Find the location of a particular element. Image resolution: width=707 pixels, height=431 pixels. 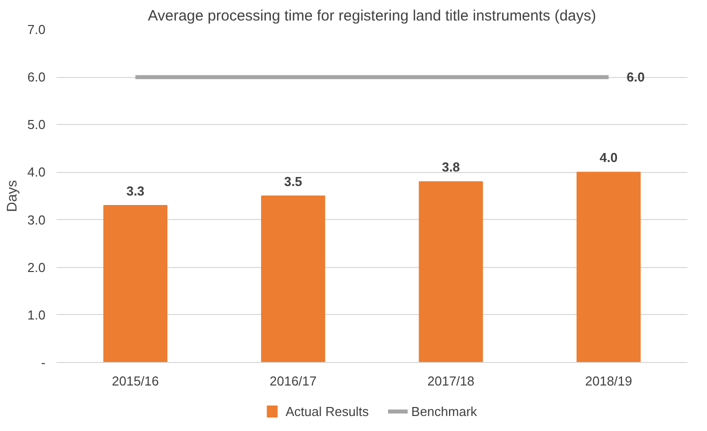

x-tick-label: 2015/16 is located at coordinates (135, 381).